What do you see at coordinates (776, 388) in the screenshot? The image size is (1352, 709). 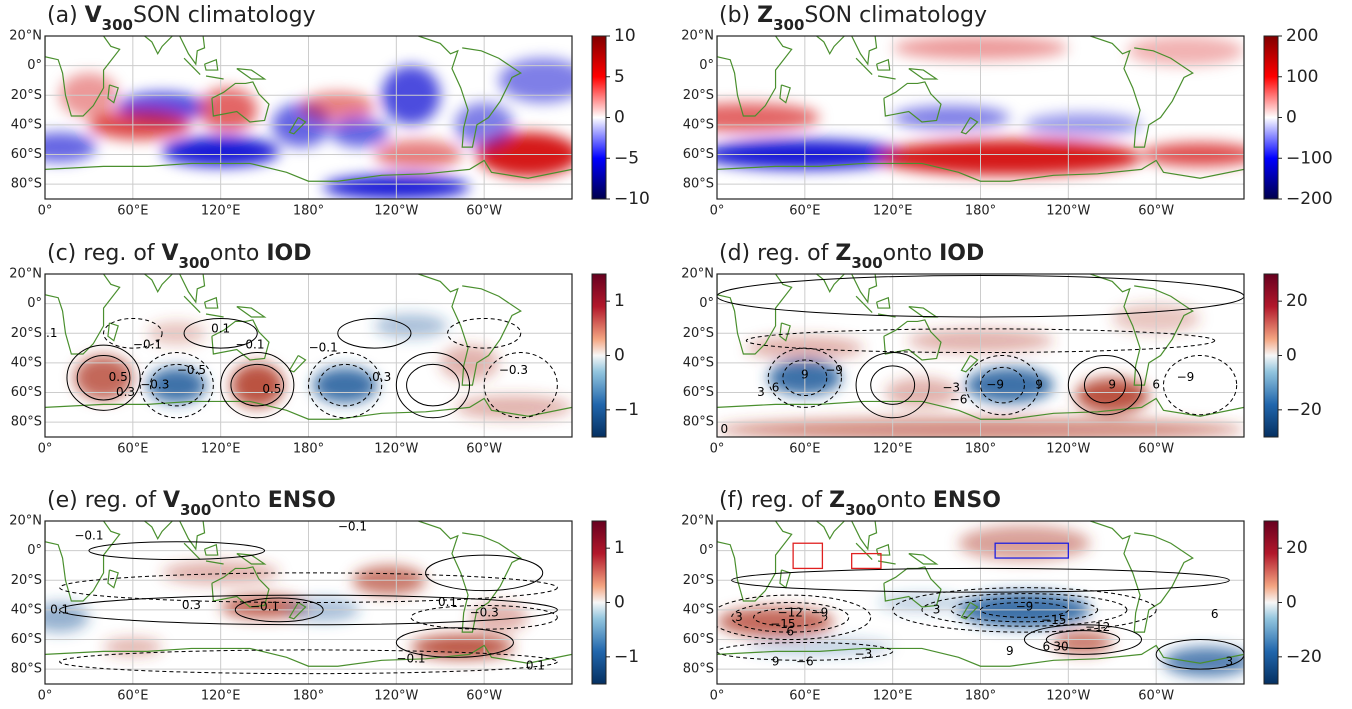 I see `contour-label: 6` at bounding box center [776, 388].